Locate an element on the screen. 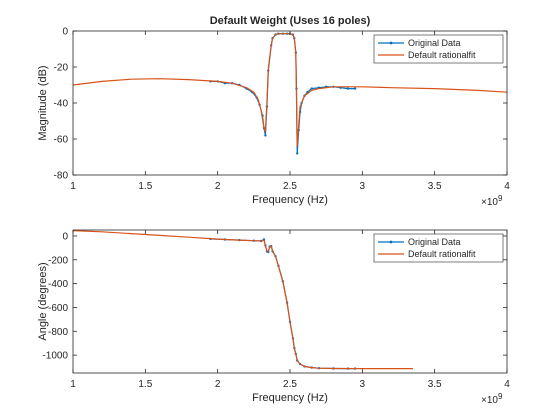 The height and width of the screenshot is (420, 560). y-tick-label: -60 is located at coordinates (61, 140).